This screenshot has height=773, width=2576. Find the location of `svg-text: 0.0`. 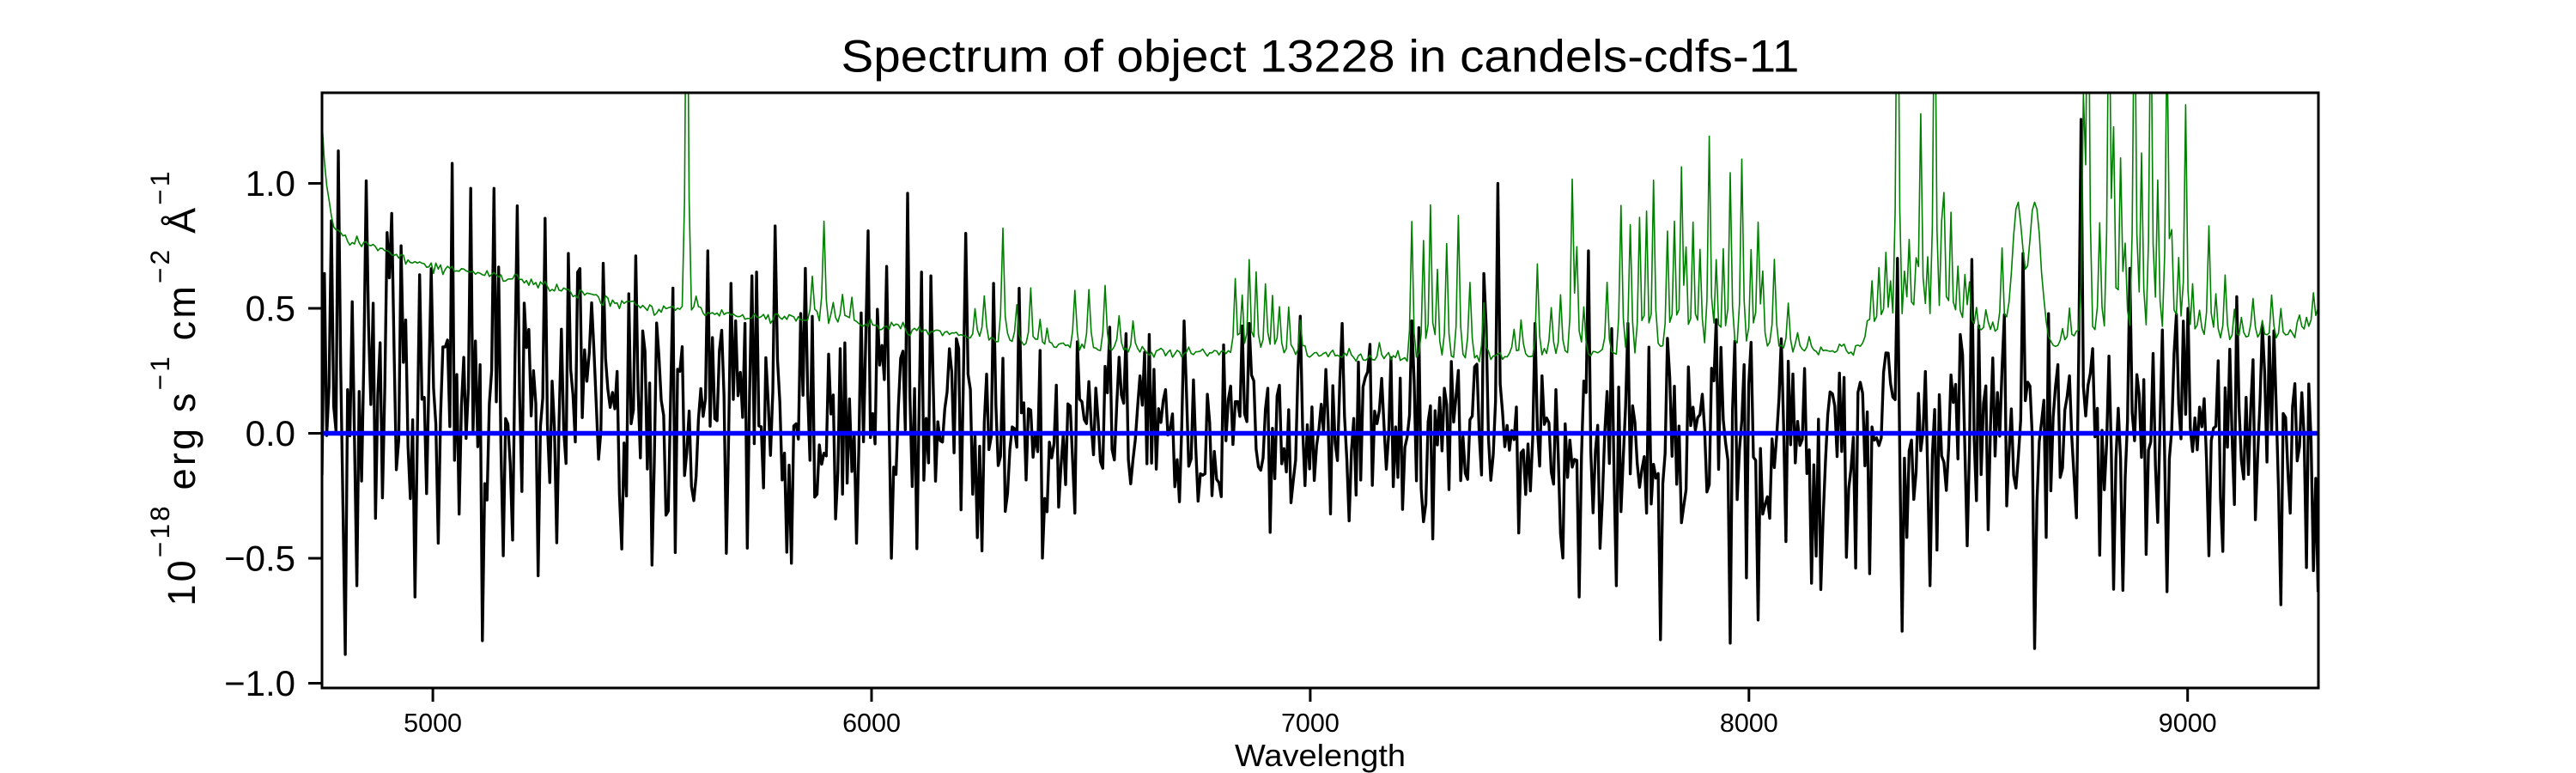

svg-text: 0.0 is located at coordinates (270, 433).